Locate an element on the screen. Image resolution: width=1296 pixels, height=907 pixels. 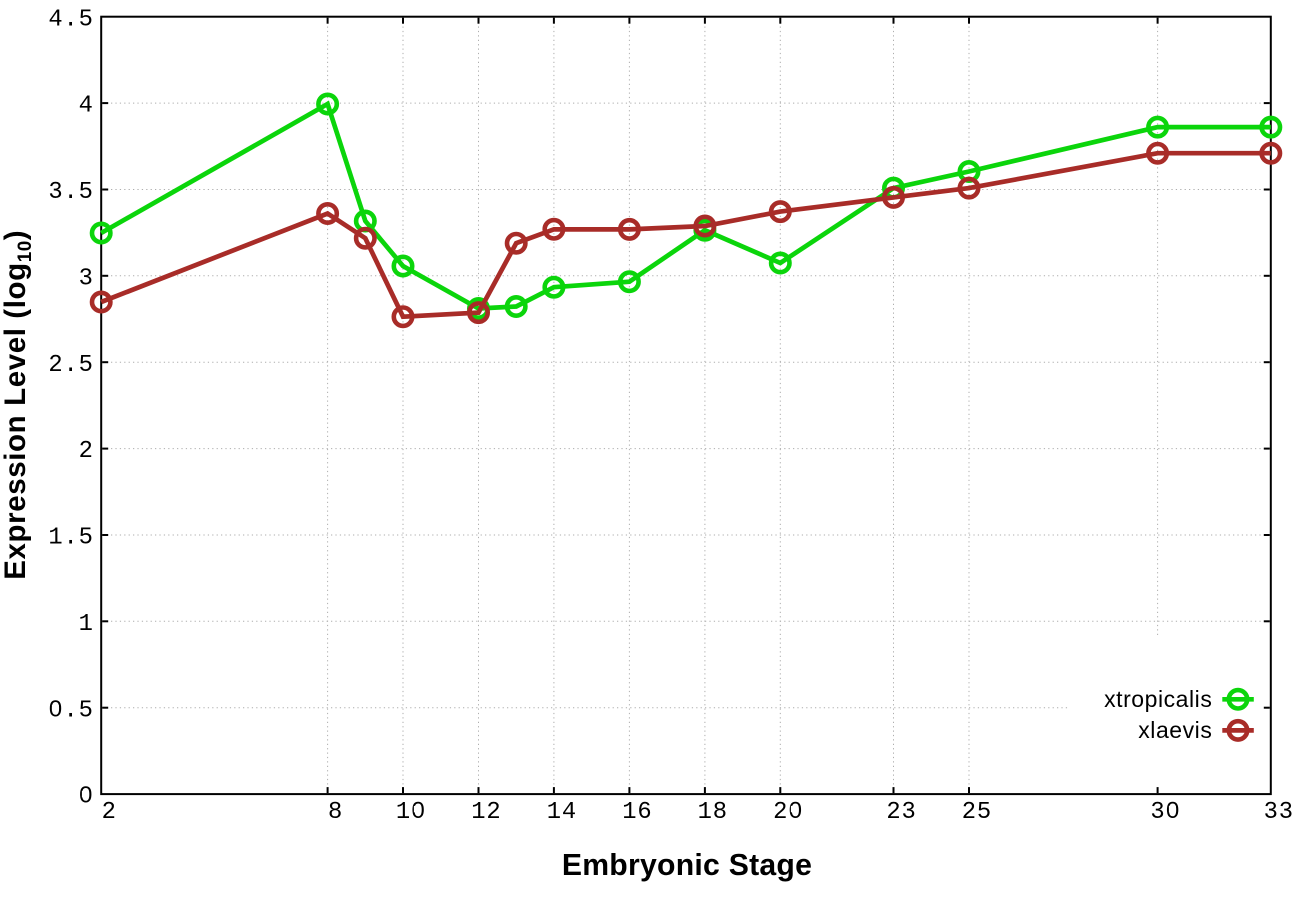
svg-text: 30 is located at coordinates (1165, 812).